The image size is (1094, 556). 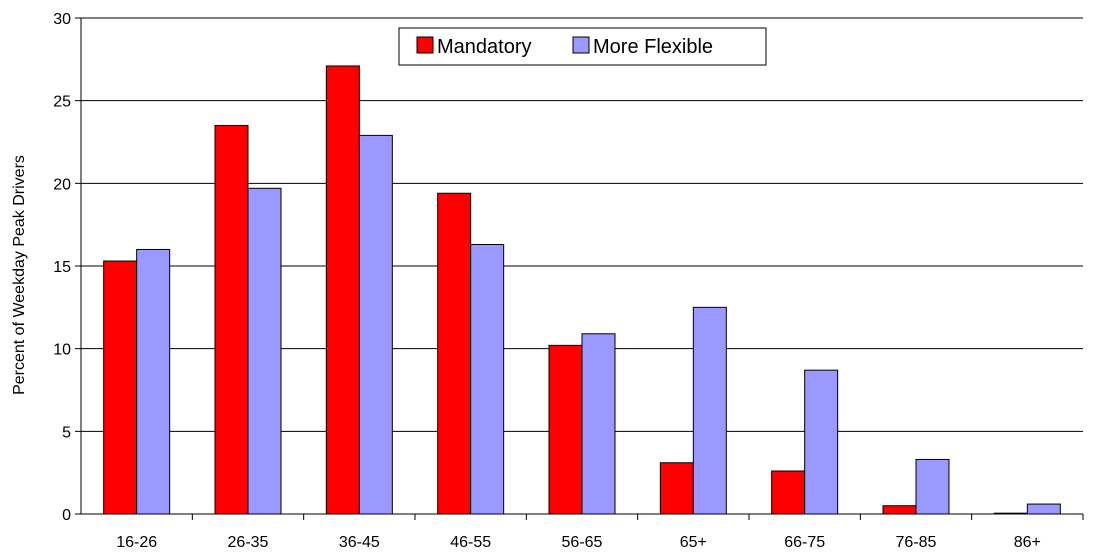 I want to click on y-tick-labels: 0 5 10 15 20 25 30, so click(x=62, y=267).